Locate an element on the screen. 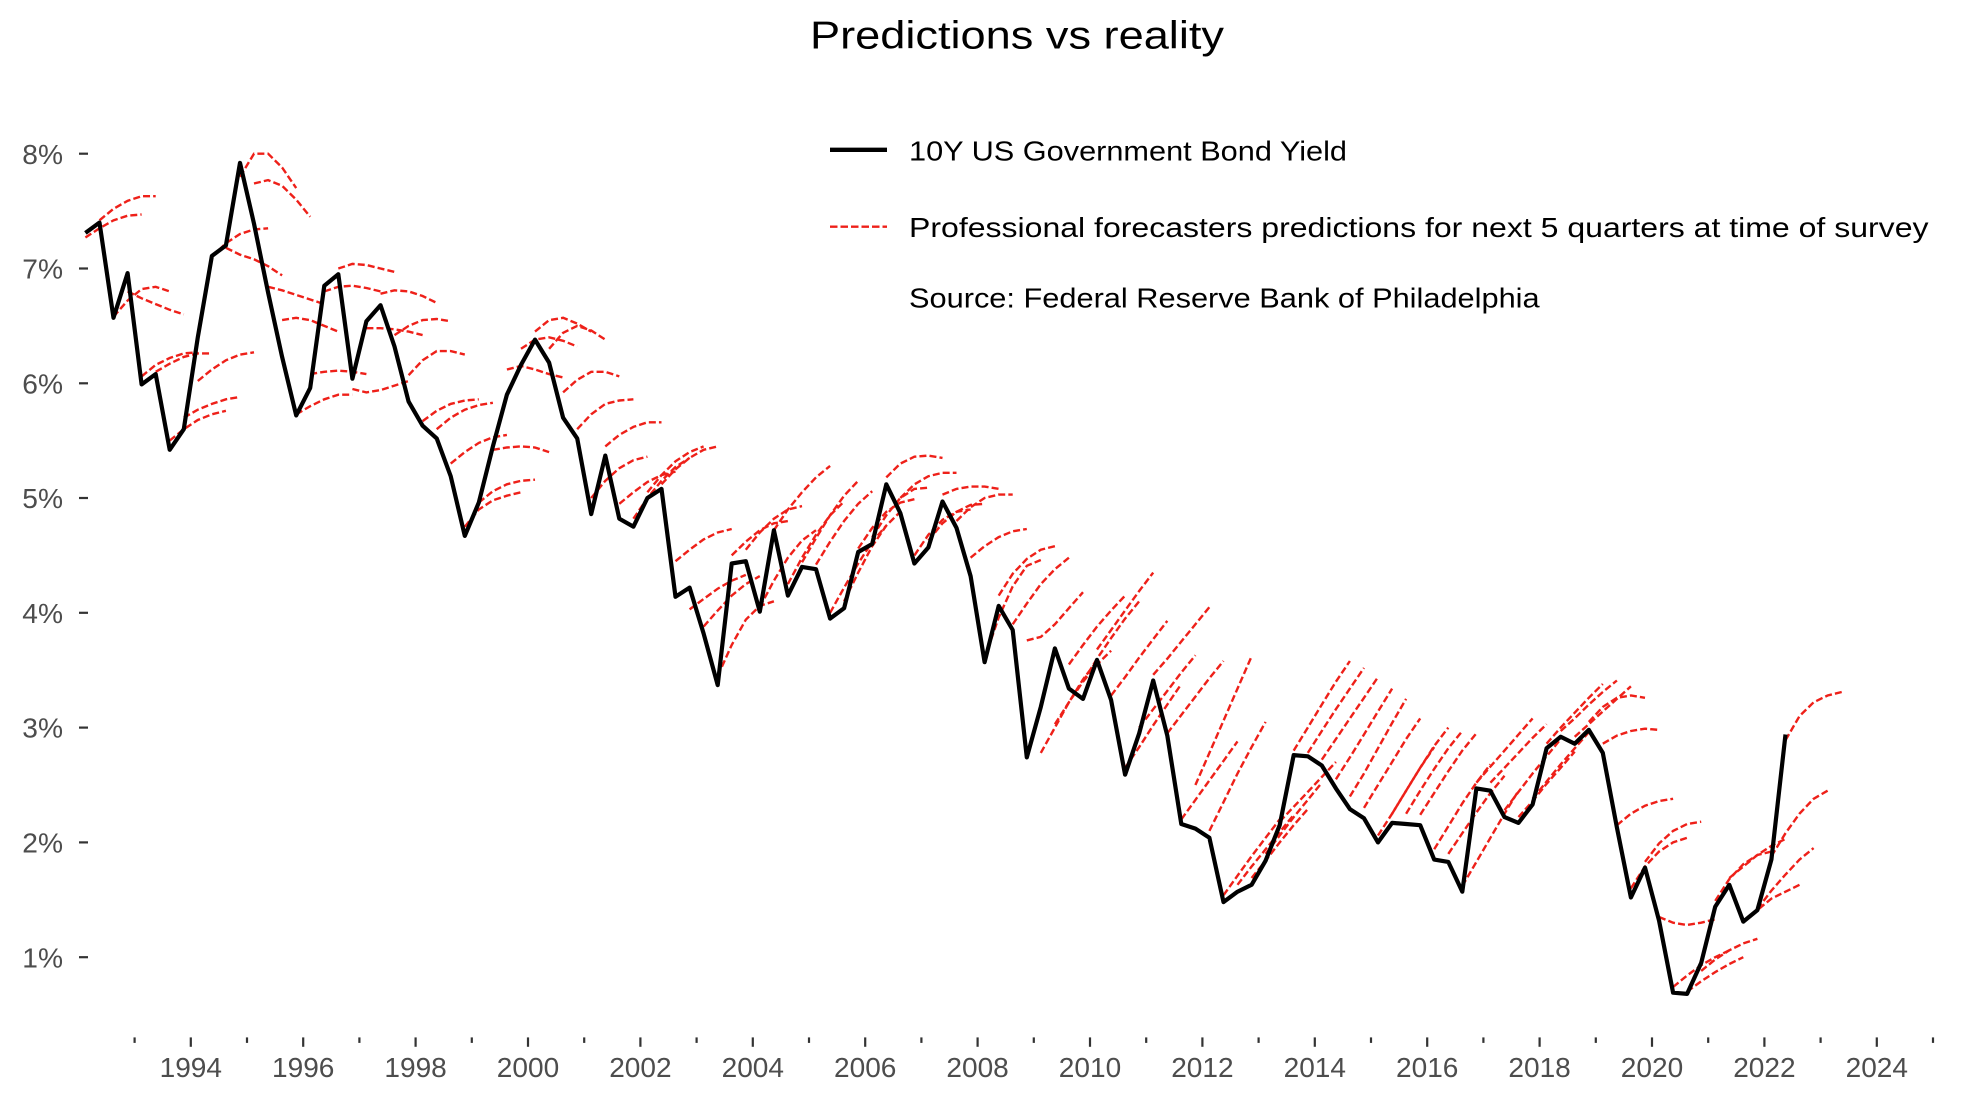 This screenshot has height=1104, width=1970. svg-text: 2016 is located at coordinates (1427, 1067).